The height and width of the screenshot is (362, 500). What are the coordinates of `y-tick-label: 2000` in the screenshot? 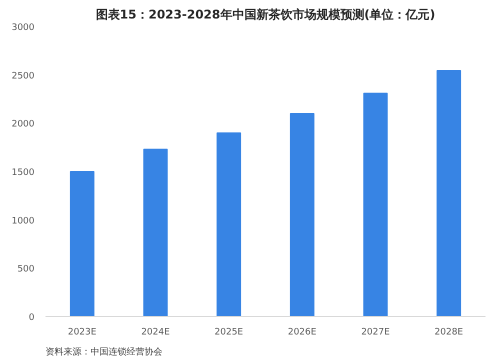 It's located at (23, 125).